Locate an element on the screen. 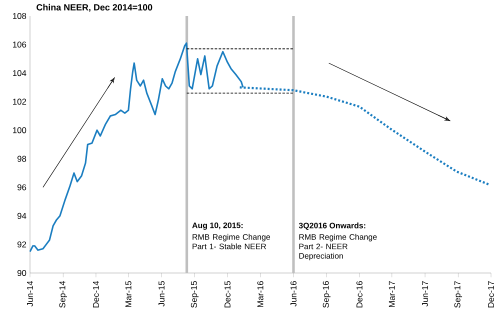 This screenshot has height=328, width=496. x-tick-label: Sep-17 is located at coordinates (458, 294).